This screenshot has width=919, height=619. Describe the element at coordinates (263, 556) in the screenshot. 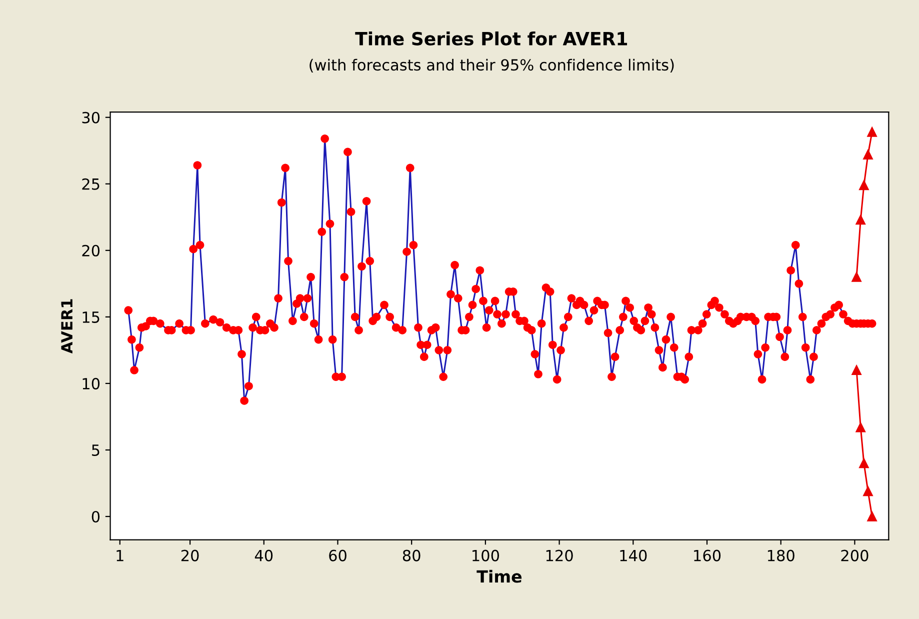

I see `x-tick-label: 40` at that location.